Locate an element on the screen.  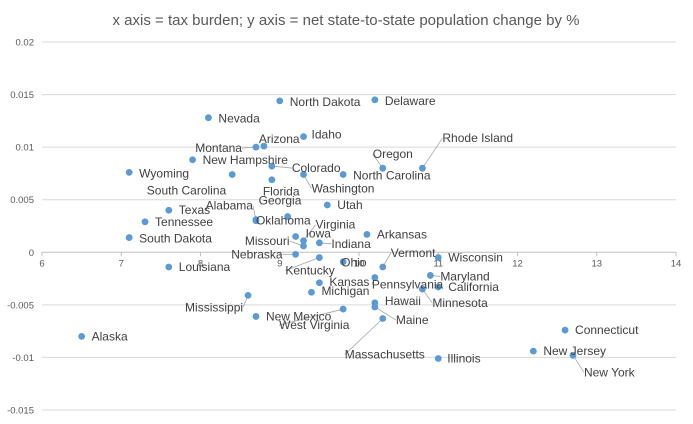
point-label: Nevada is located at coordinates (239, 119).